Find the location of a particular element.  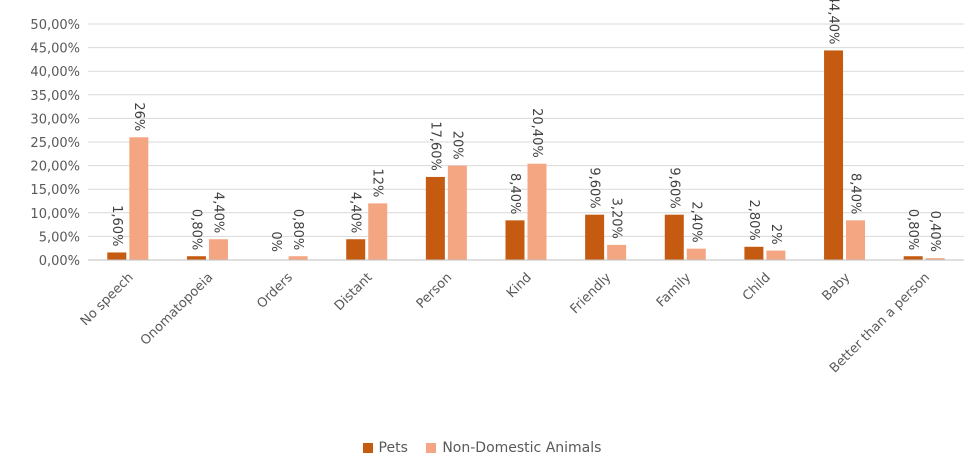

data-label-non-domestic: 8,40% is located at coordinates (855, 193).